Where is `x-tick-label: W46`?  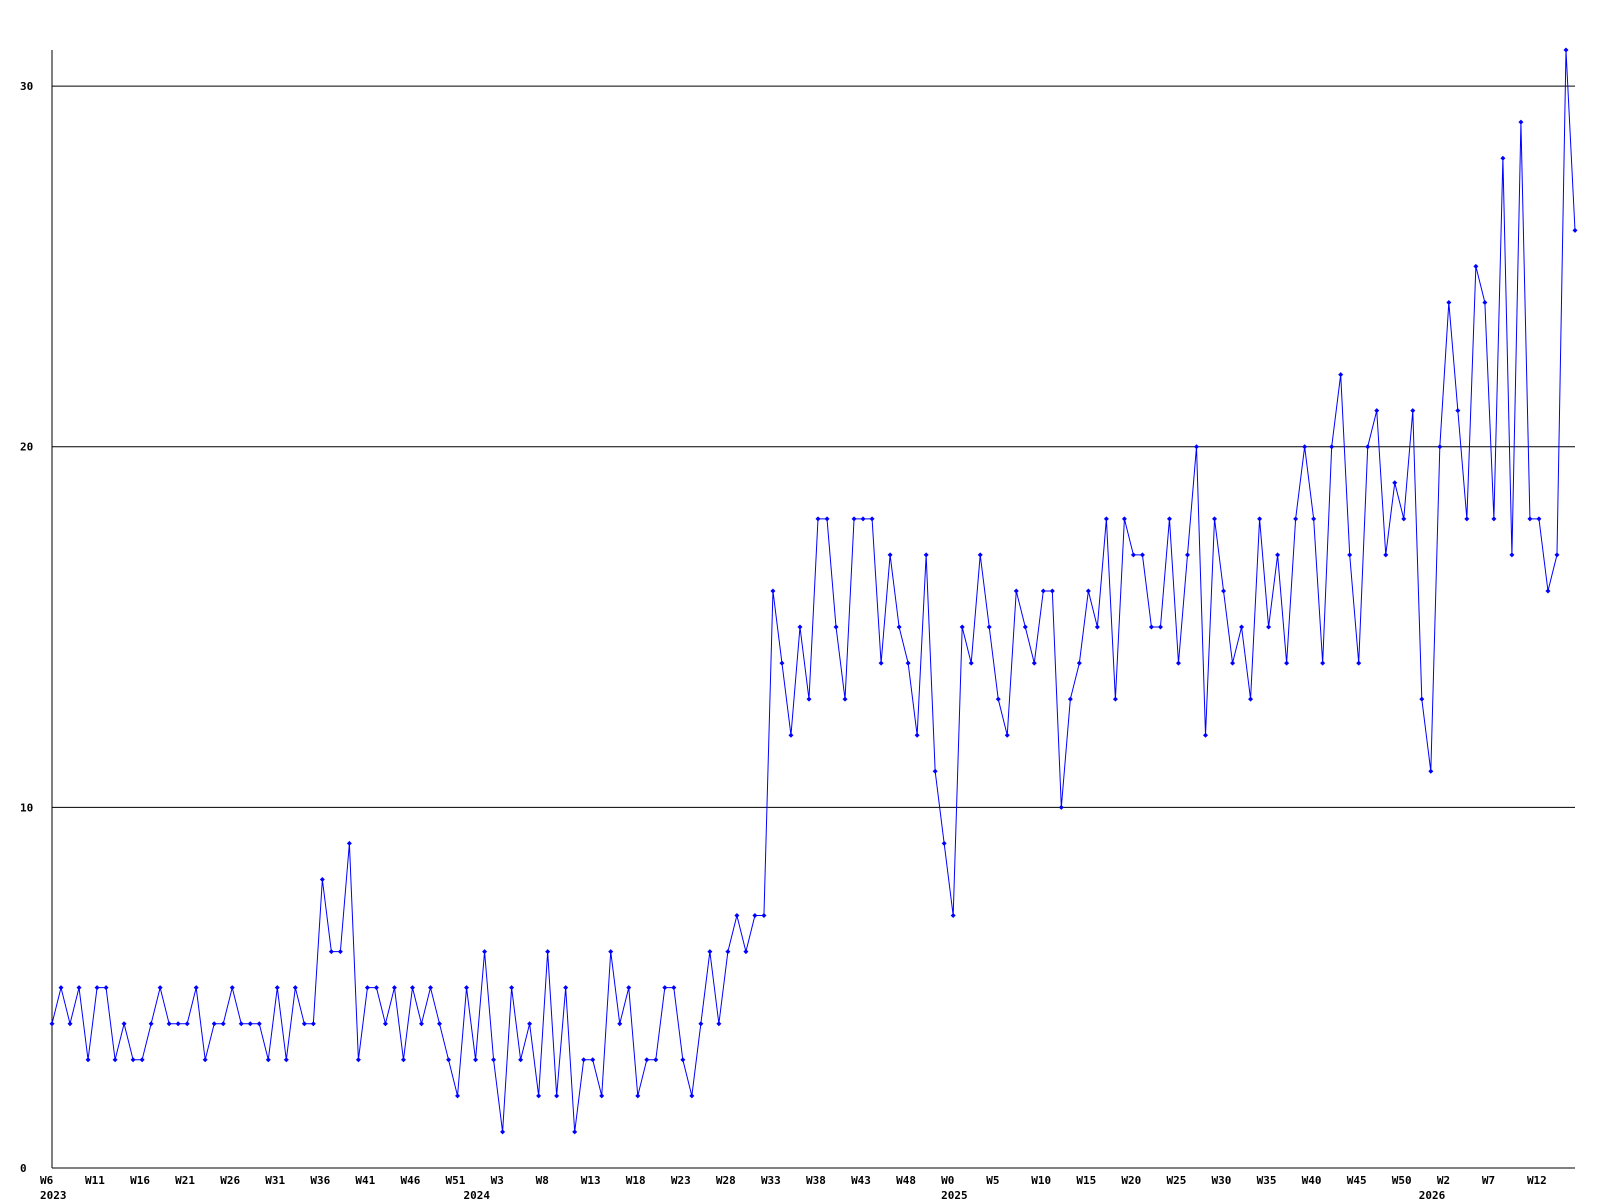 x-tick-label: W46 is located at coordinates (410, 1180).